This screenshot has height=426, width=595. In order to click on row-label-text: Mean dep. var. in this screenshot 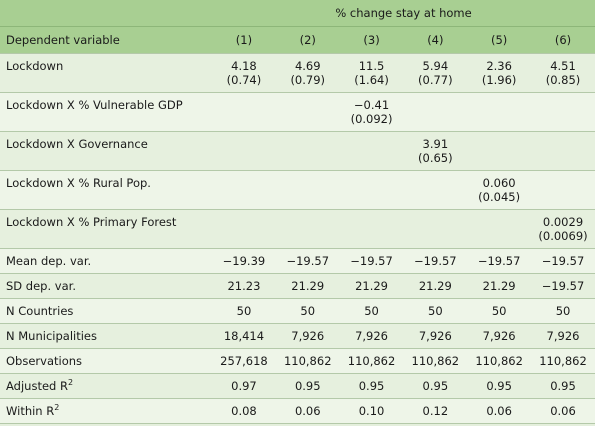, I will do `click(49, 261)`.